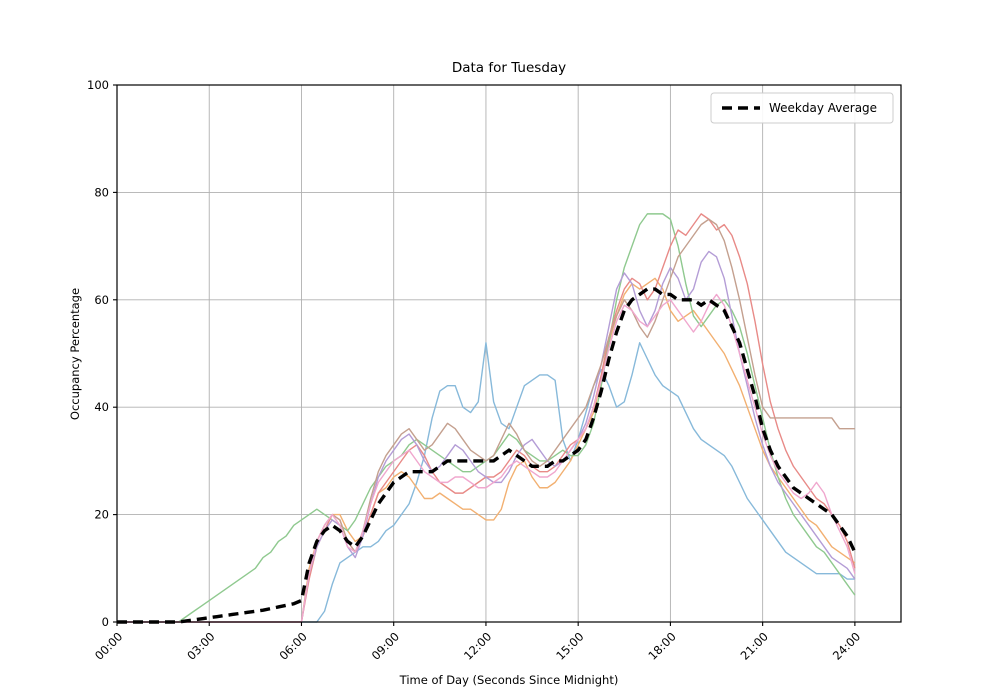  What do you see at coordinates (105, 622) in the screenshot?
I see `y-tick-label: 0` at bounding box center [105, 622].